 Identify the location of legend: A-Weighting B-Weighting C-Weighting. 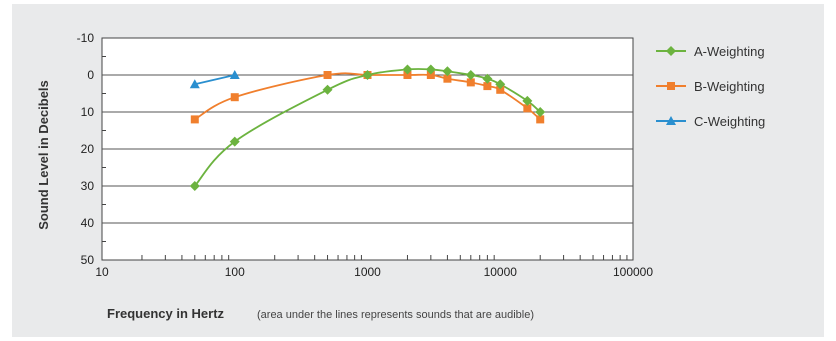
(710, 86).